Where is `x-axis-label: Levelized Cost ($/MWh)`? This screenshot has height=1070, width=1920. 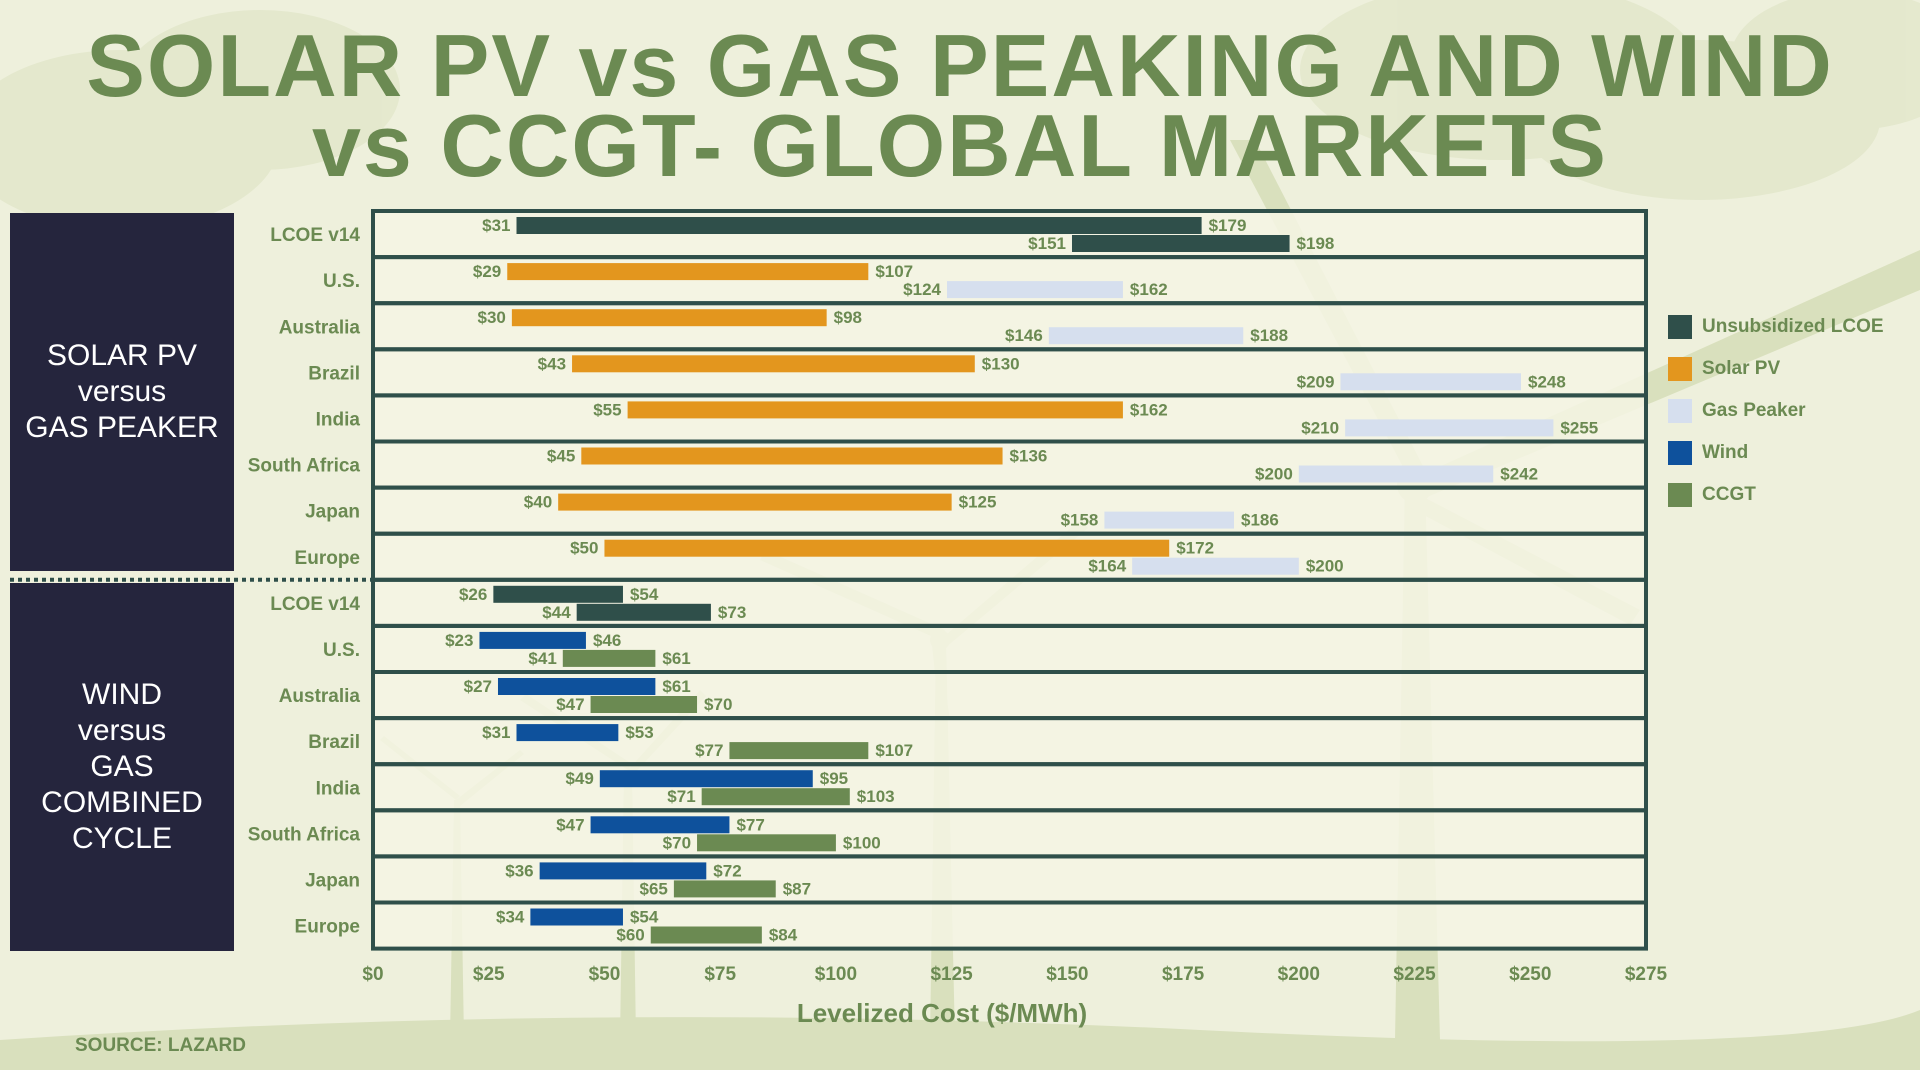 x-axis-label: Levelized Cost ($/MWh) is located at coordinates (942, 1013).